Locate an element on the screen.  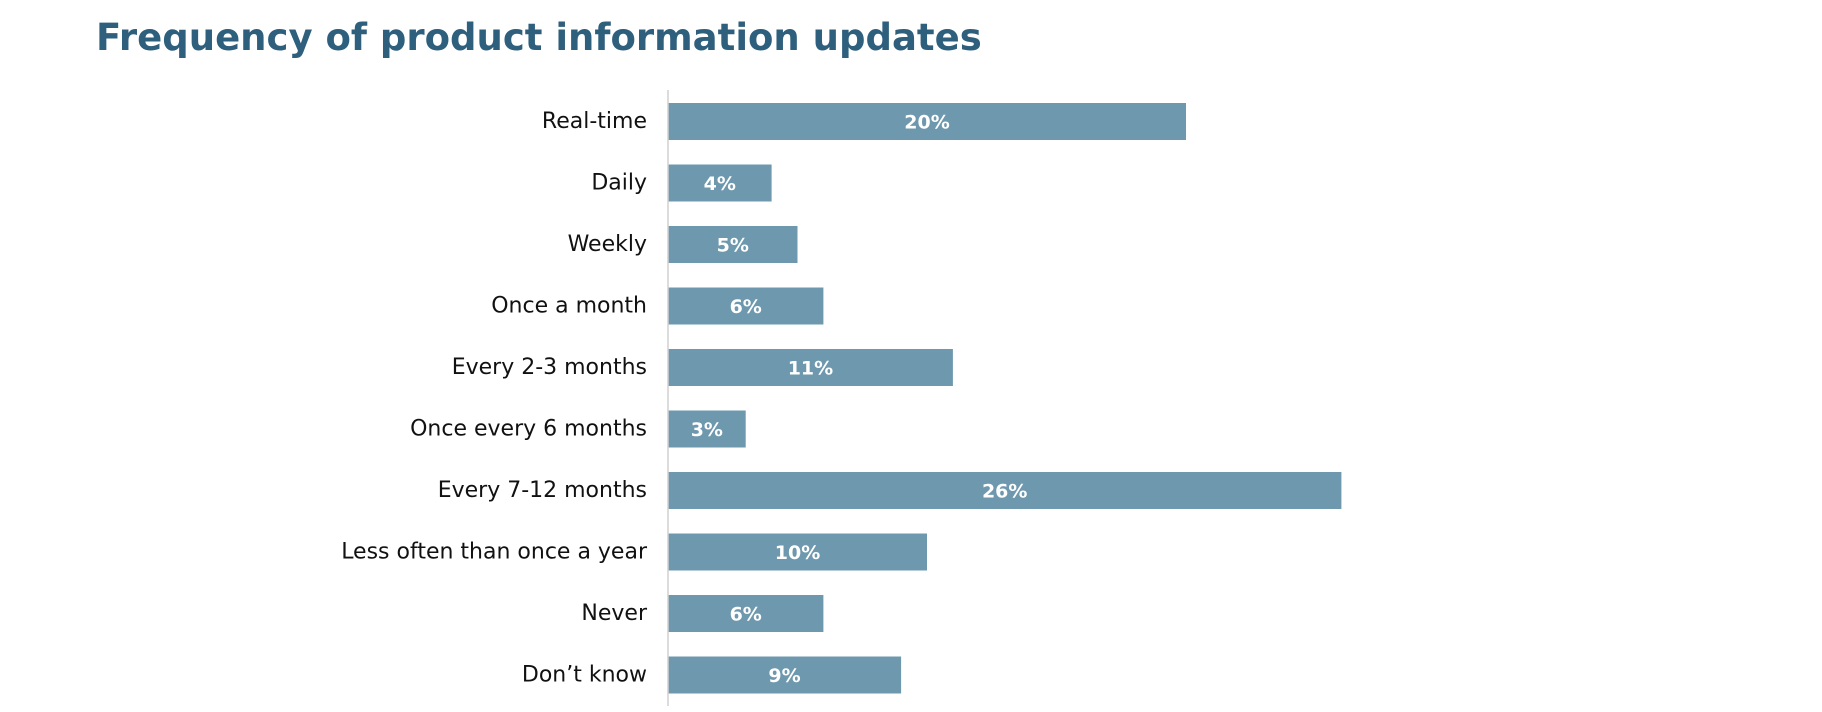
bar-value-label: 26% is located at coordinates (1004, 492).